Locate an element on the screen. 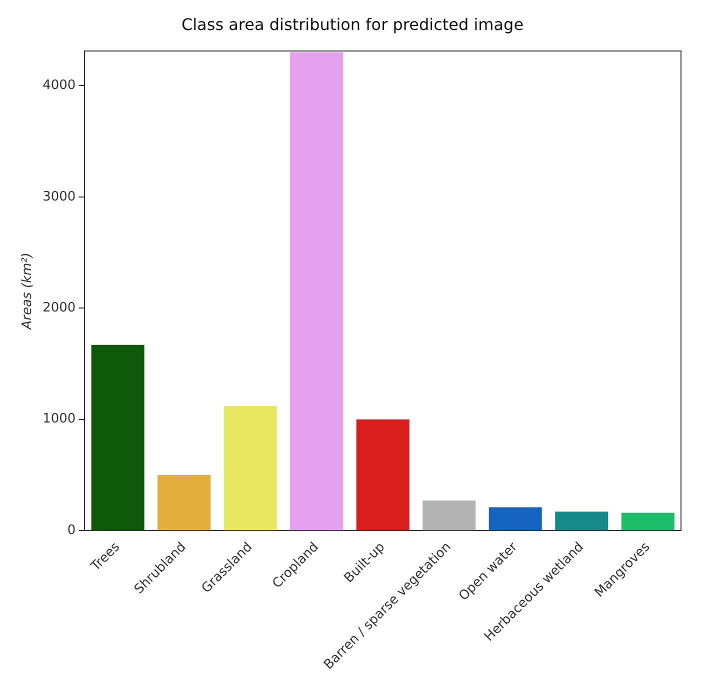  y-tick-label: 0 is located at coordinates (71, 530).